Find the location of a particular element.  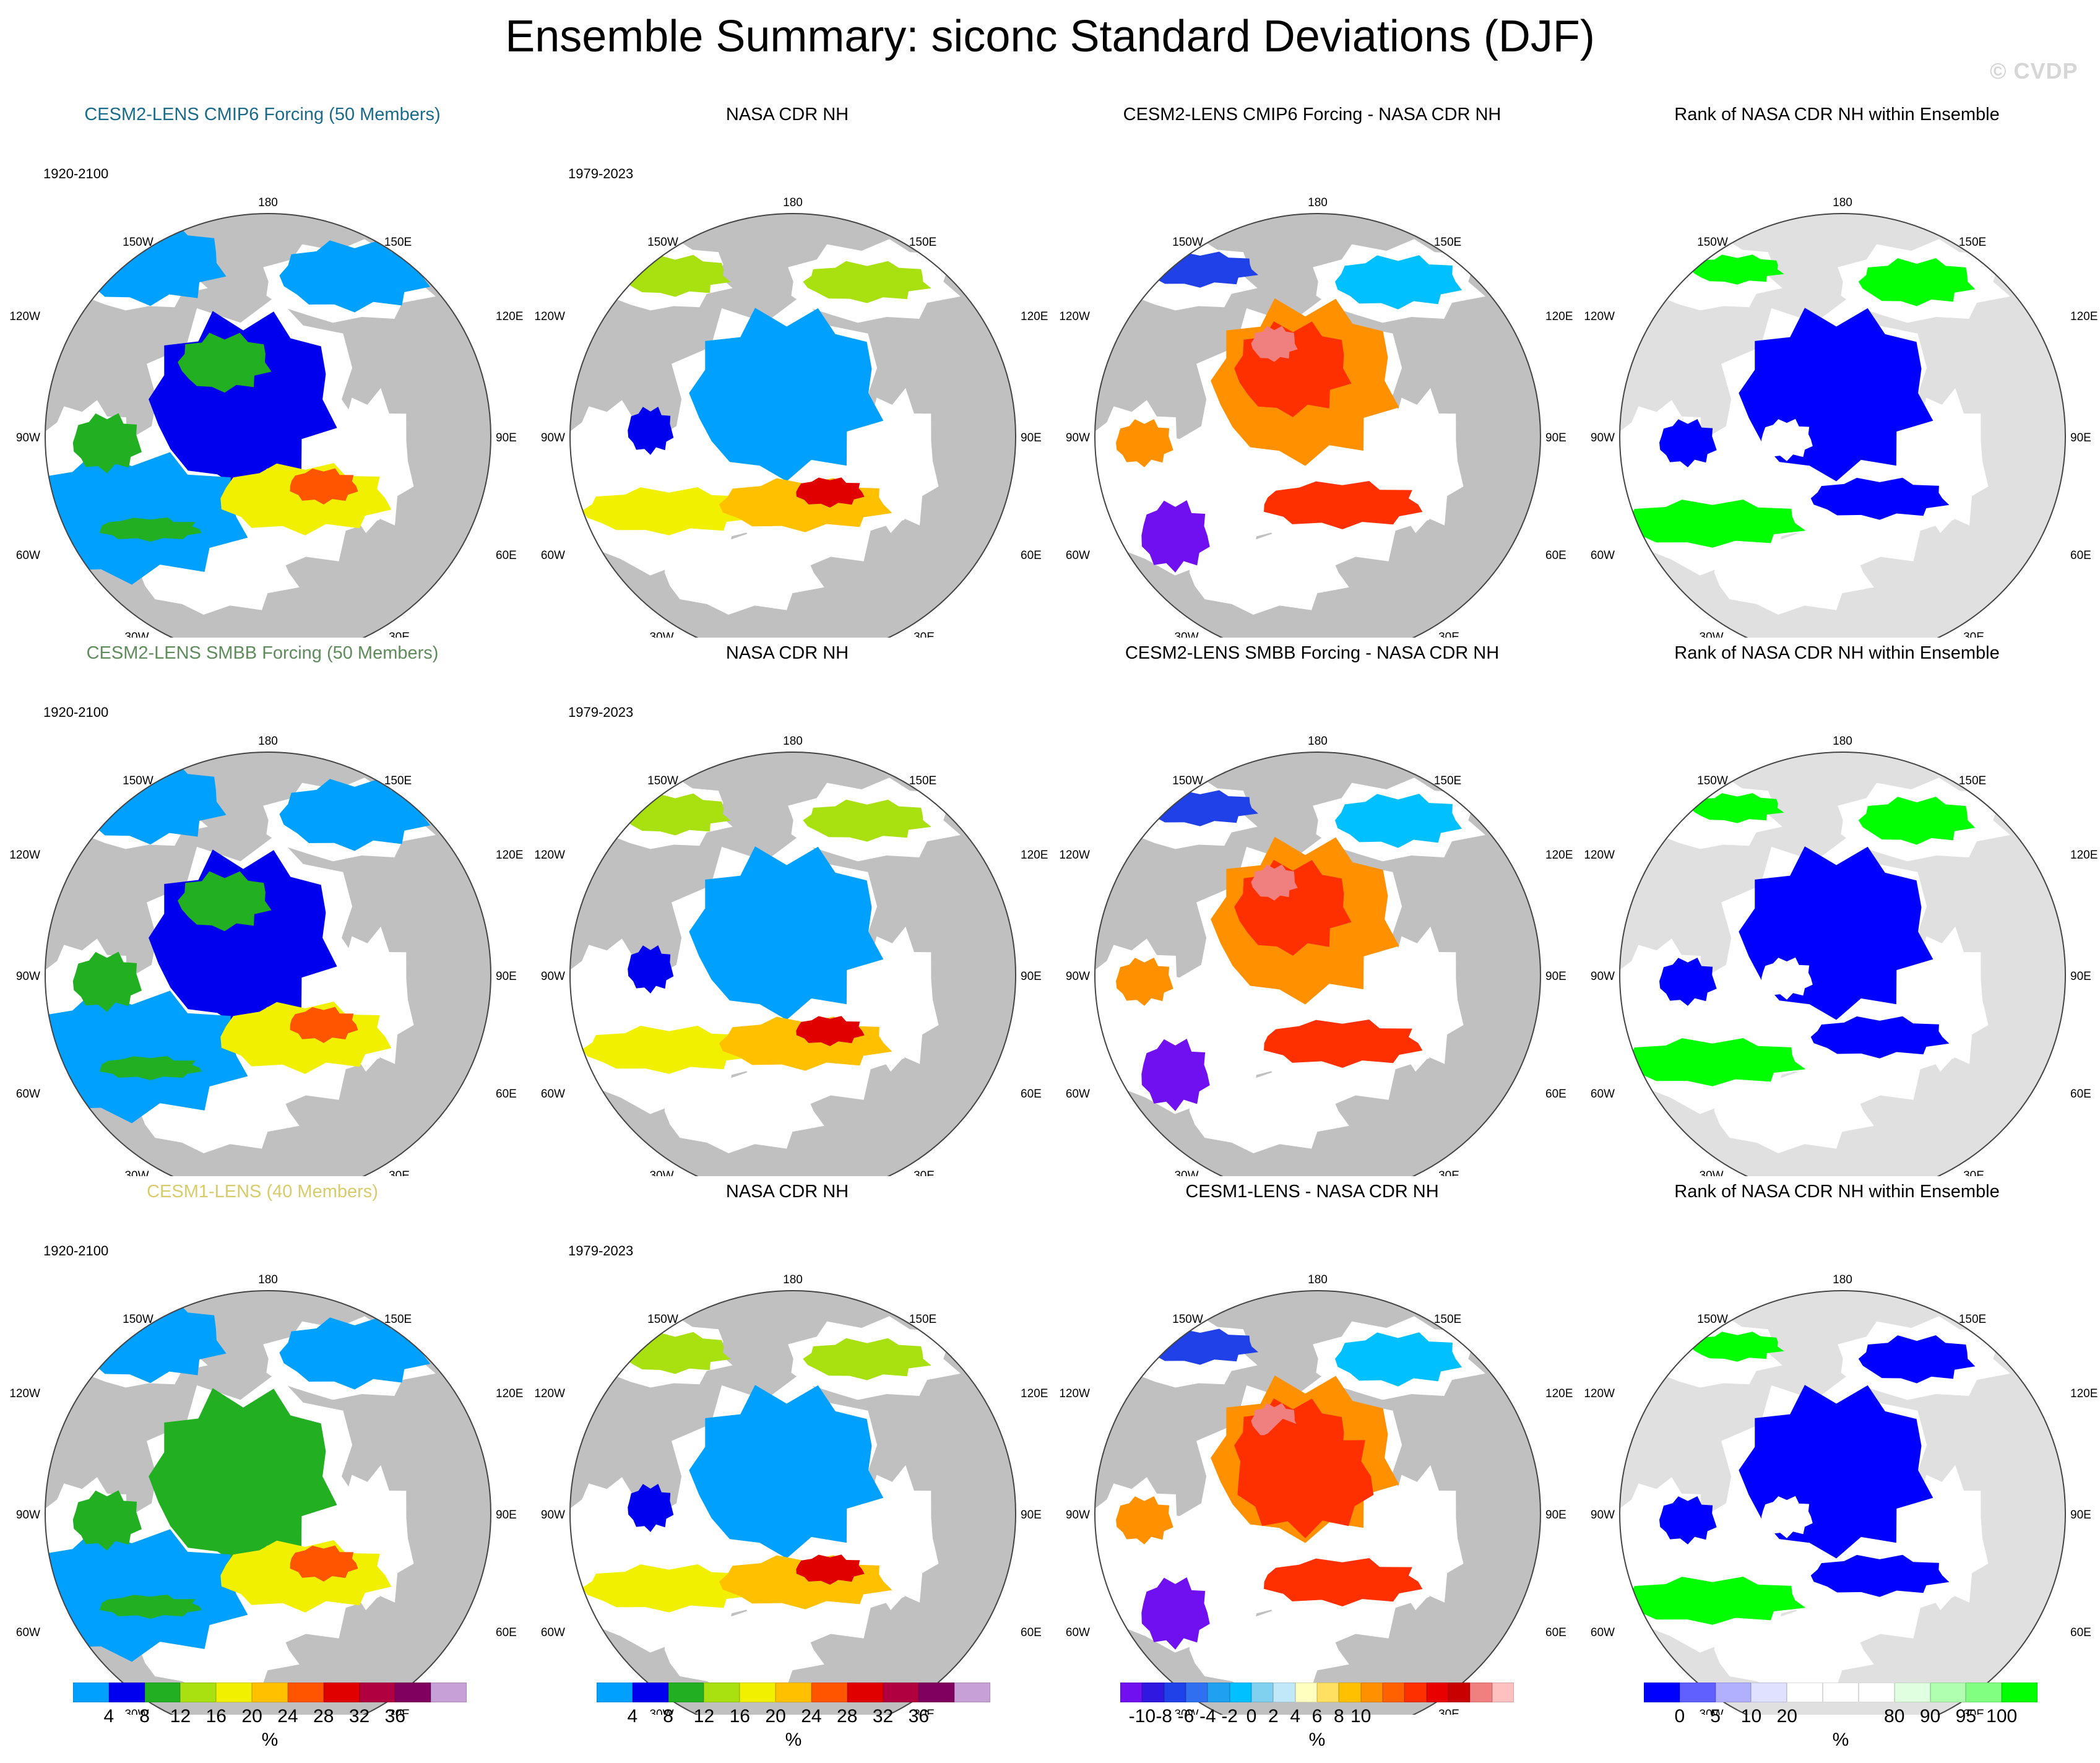

period-label: 1920-2100 is located at coordinates (76, 174).